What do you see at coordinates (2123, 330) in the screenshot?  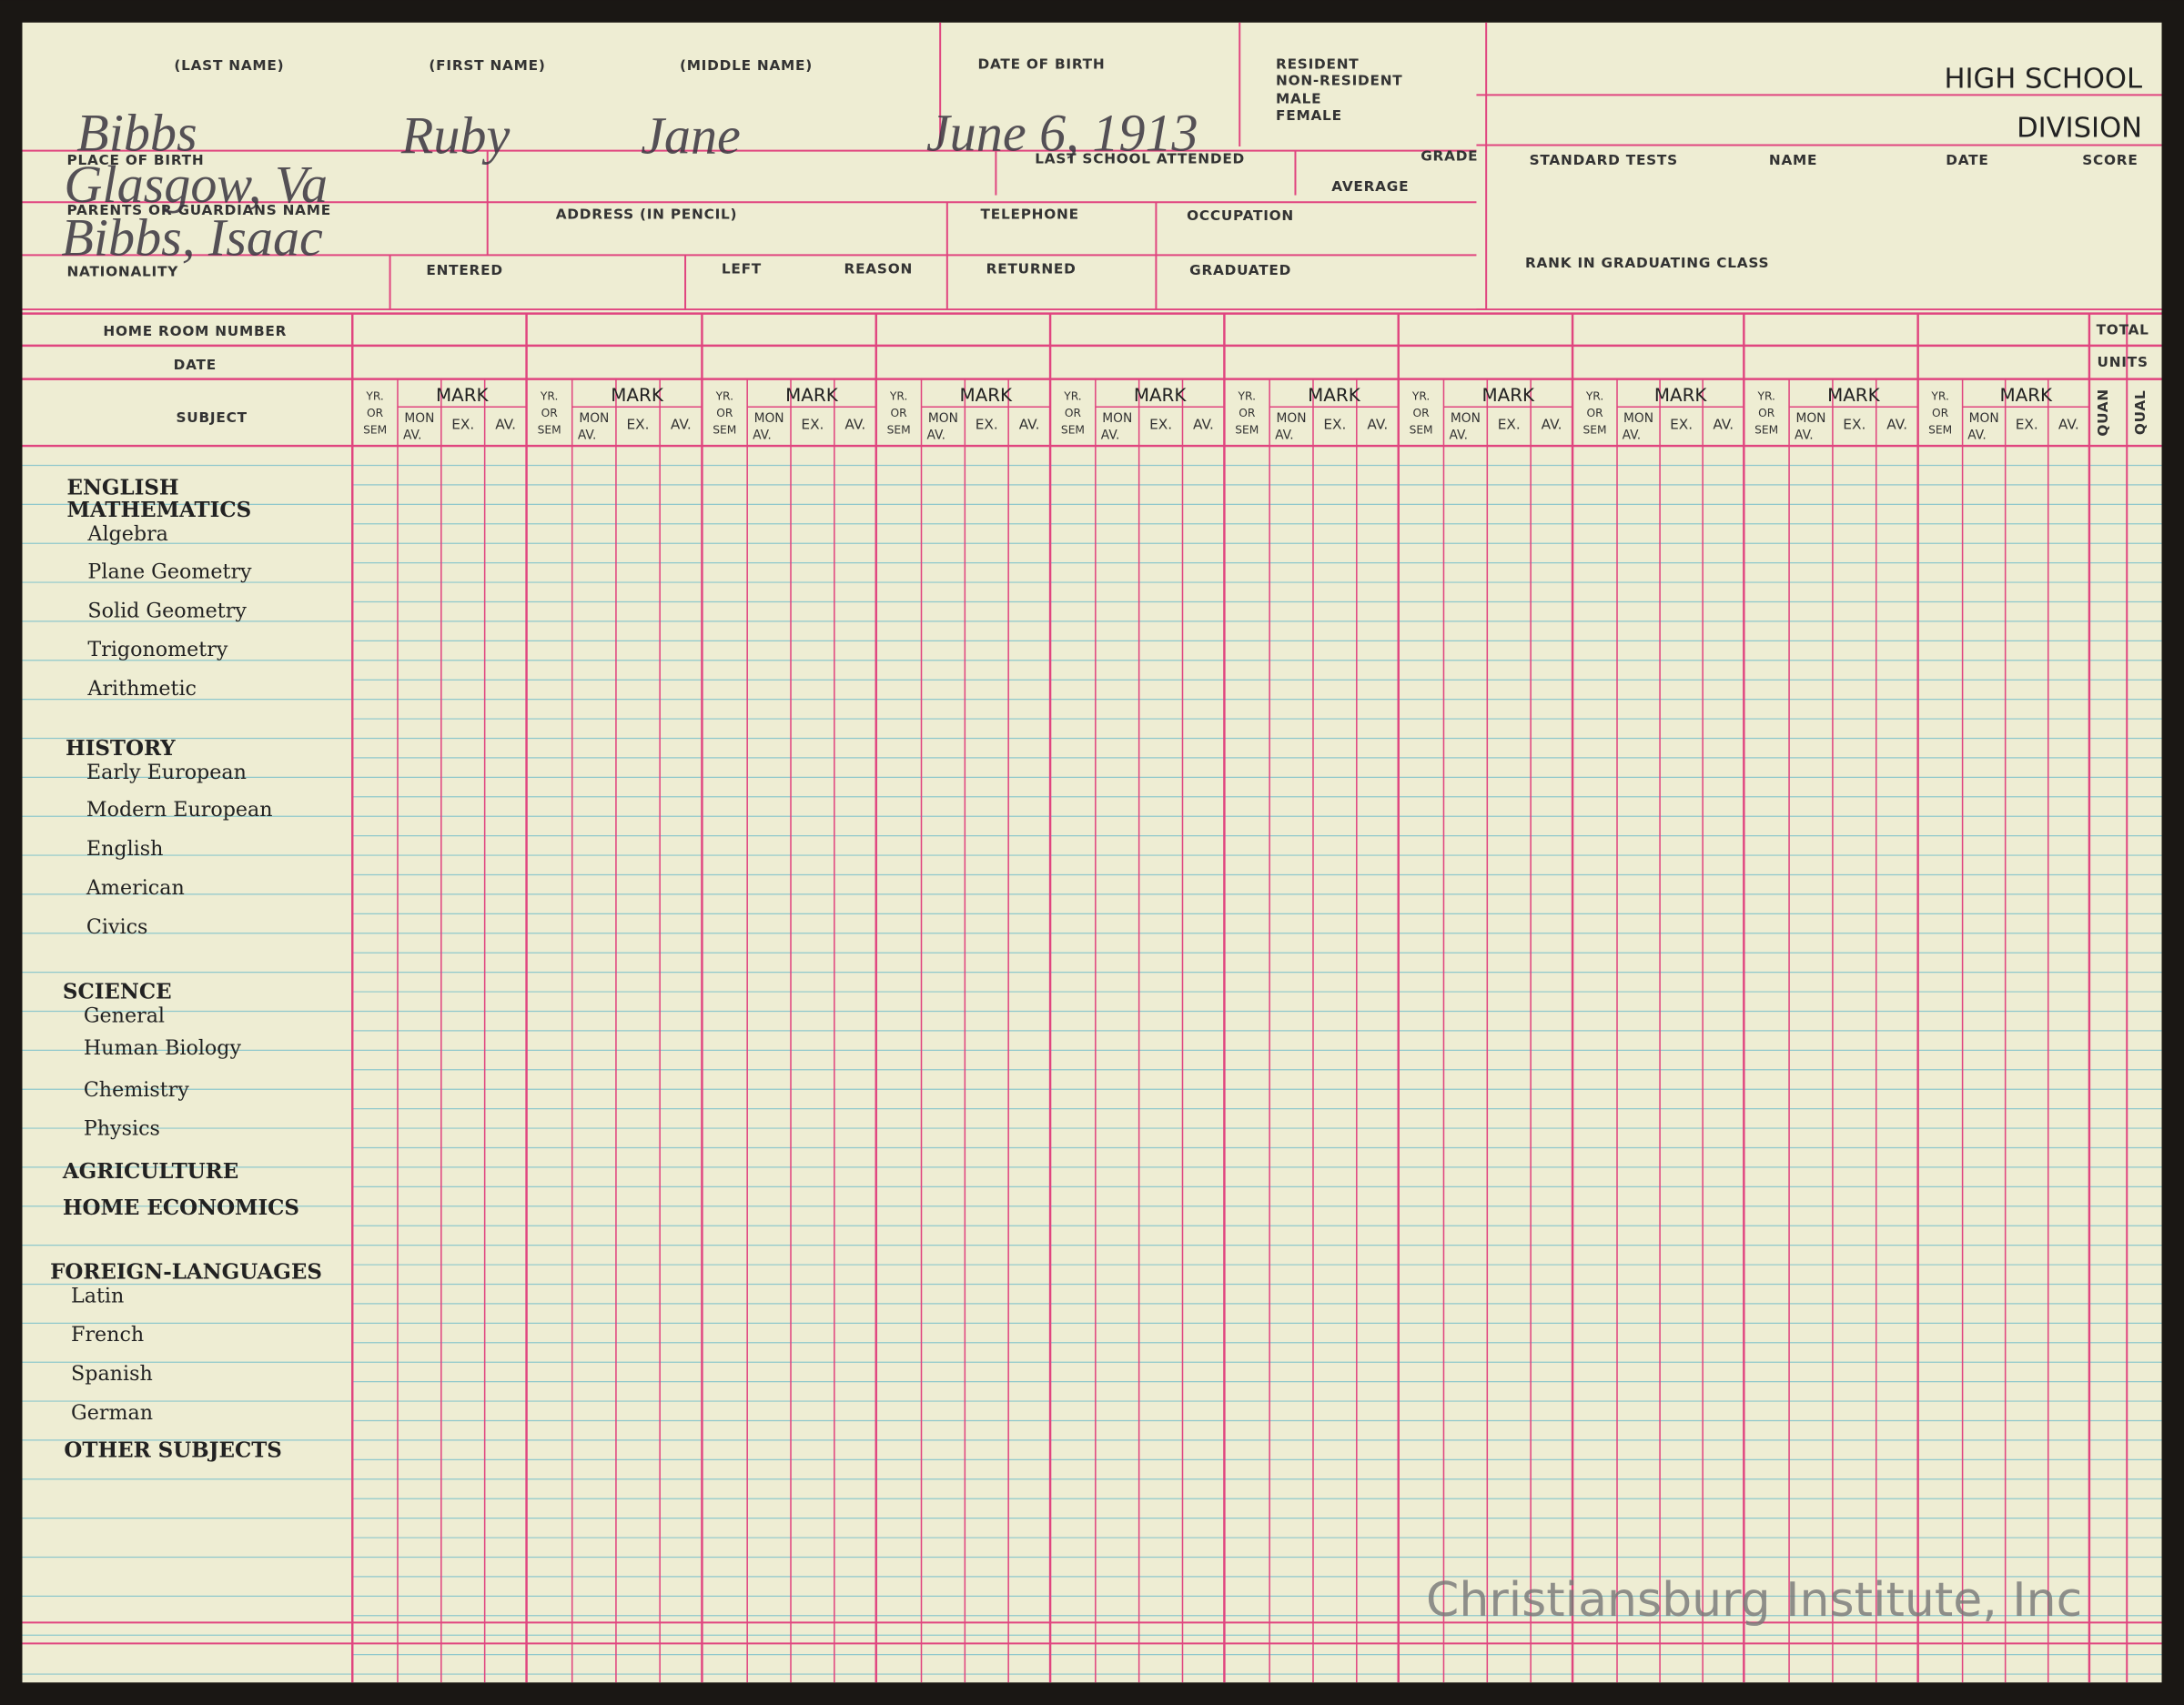 I see `column-label: TOTAL` at bounding box center [2123, 330].